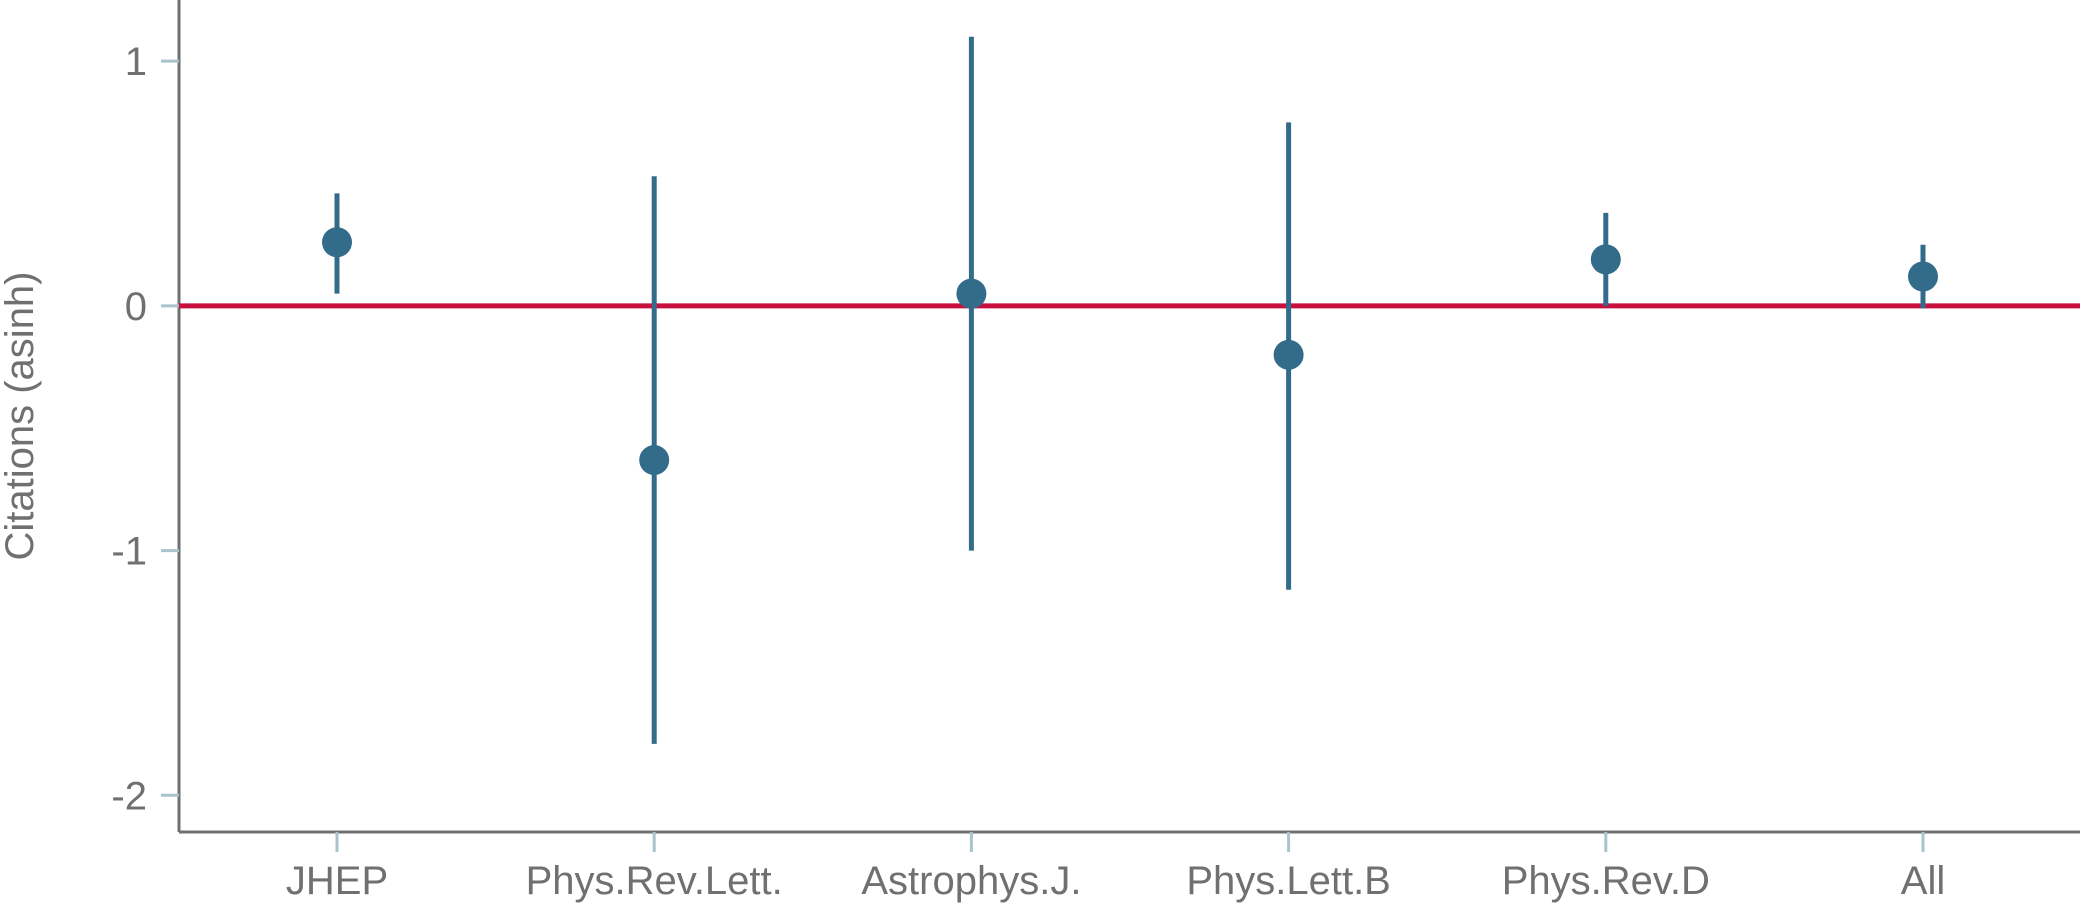 This screenshot has height=906, width=2080. I want to click on x-tick-label: JHEP, so click(337, 881).